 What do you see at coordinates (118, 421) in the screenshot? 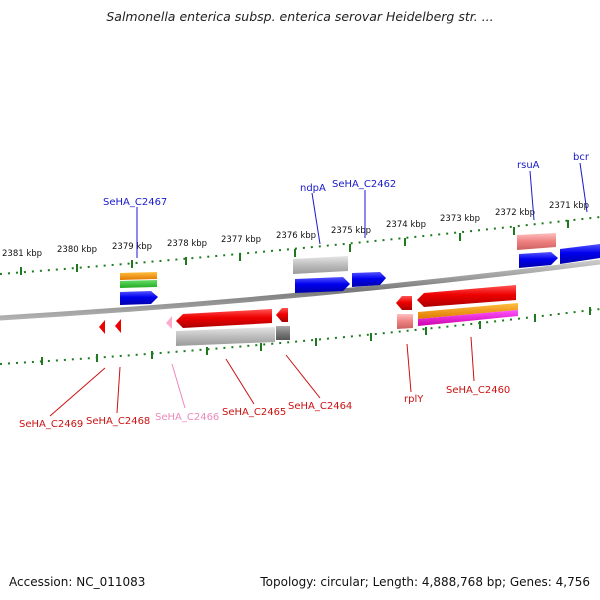
I see `gene-label-seha-c2468: SeHA_C2468` at bounding box center [118, 421].